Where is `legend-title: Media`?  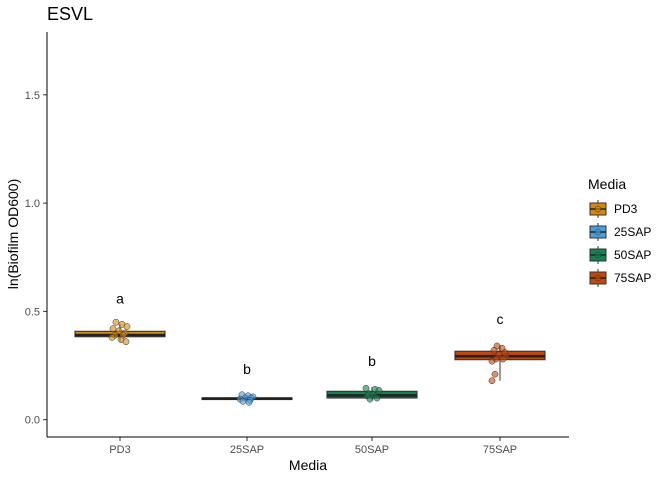
legend-title: Media is located at coordinates (607, 184).